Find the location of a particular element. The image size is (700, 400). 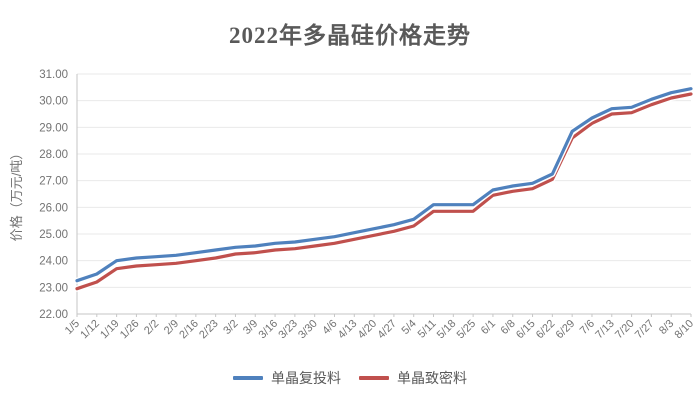

legend-swatch-blue is located at coordinates (248, 378).